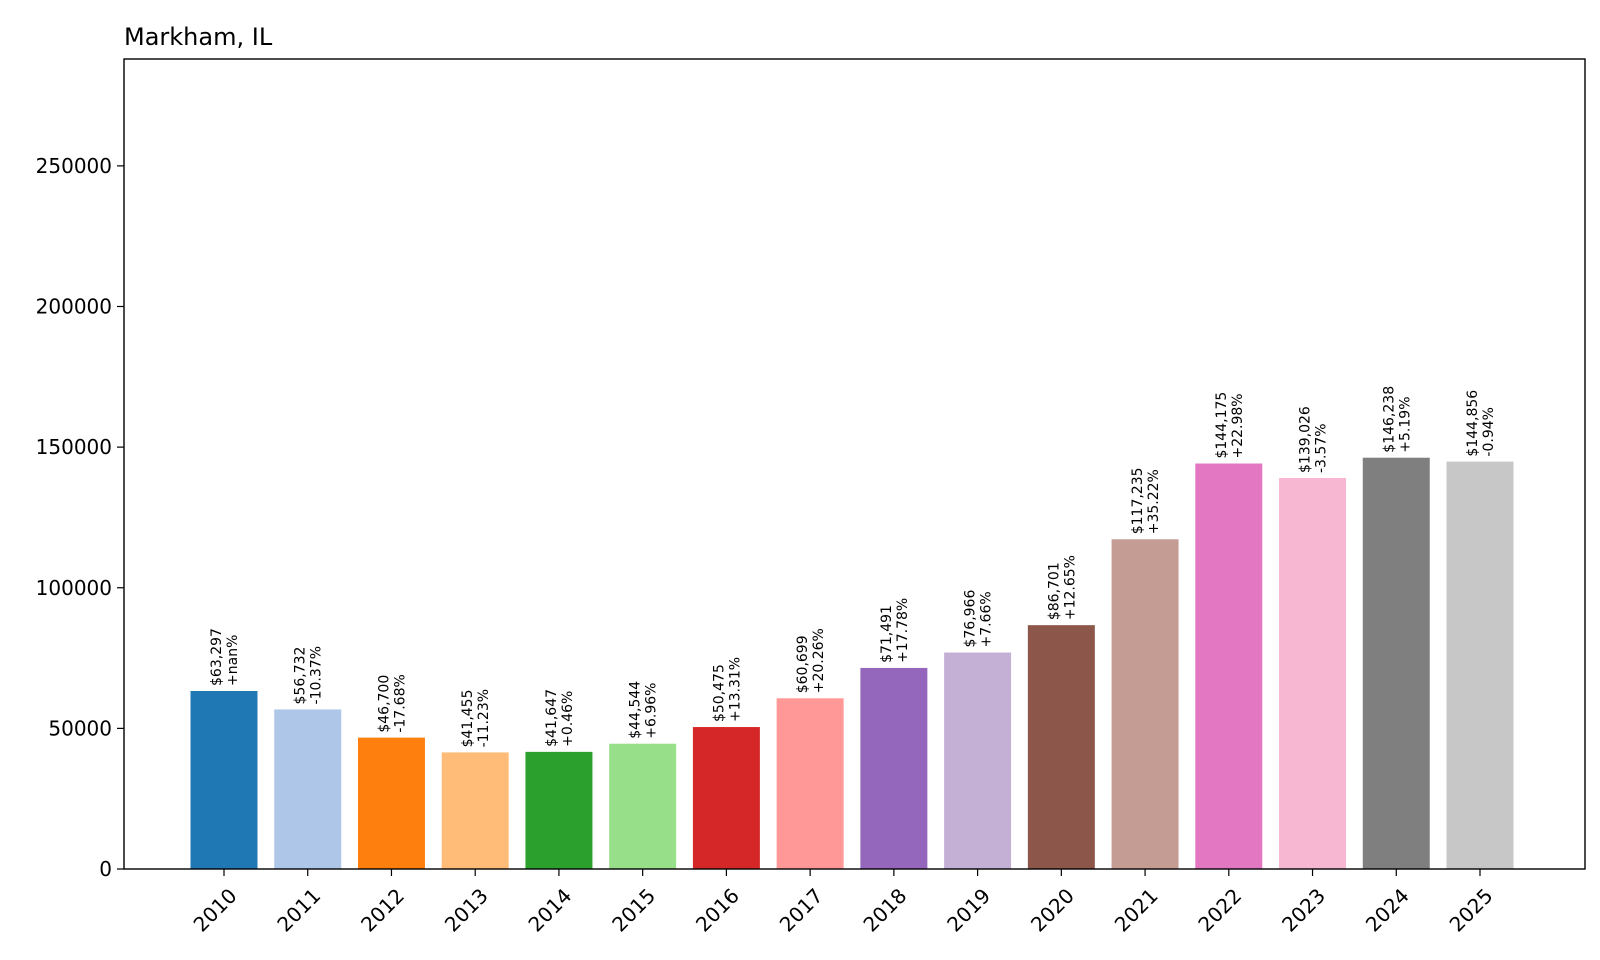 This screenshot has height=960, width=1600. What do you see at coordinates (1303, 910) in the screenshot?
I see `x-tick-label-2023: 2023` at bounding box center [1303, 910].